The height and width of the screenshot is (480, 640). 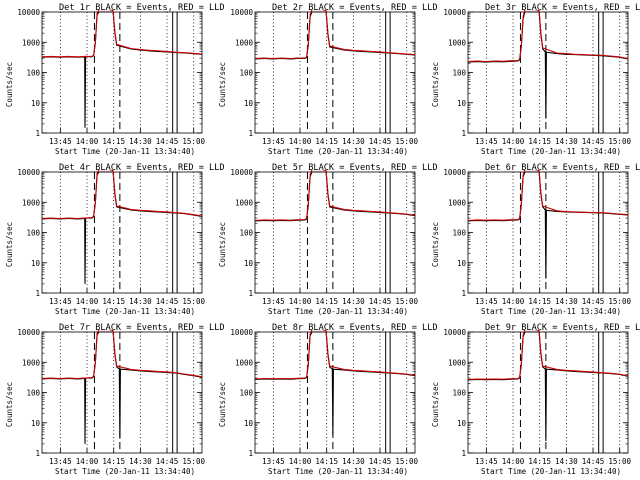 I want to click on panel-title: Det 7r BLACK = Events, RED = LLD, so click(x=142, y=328).